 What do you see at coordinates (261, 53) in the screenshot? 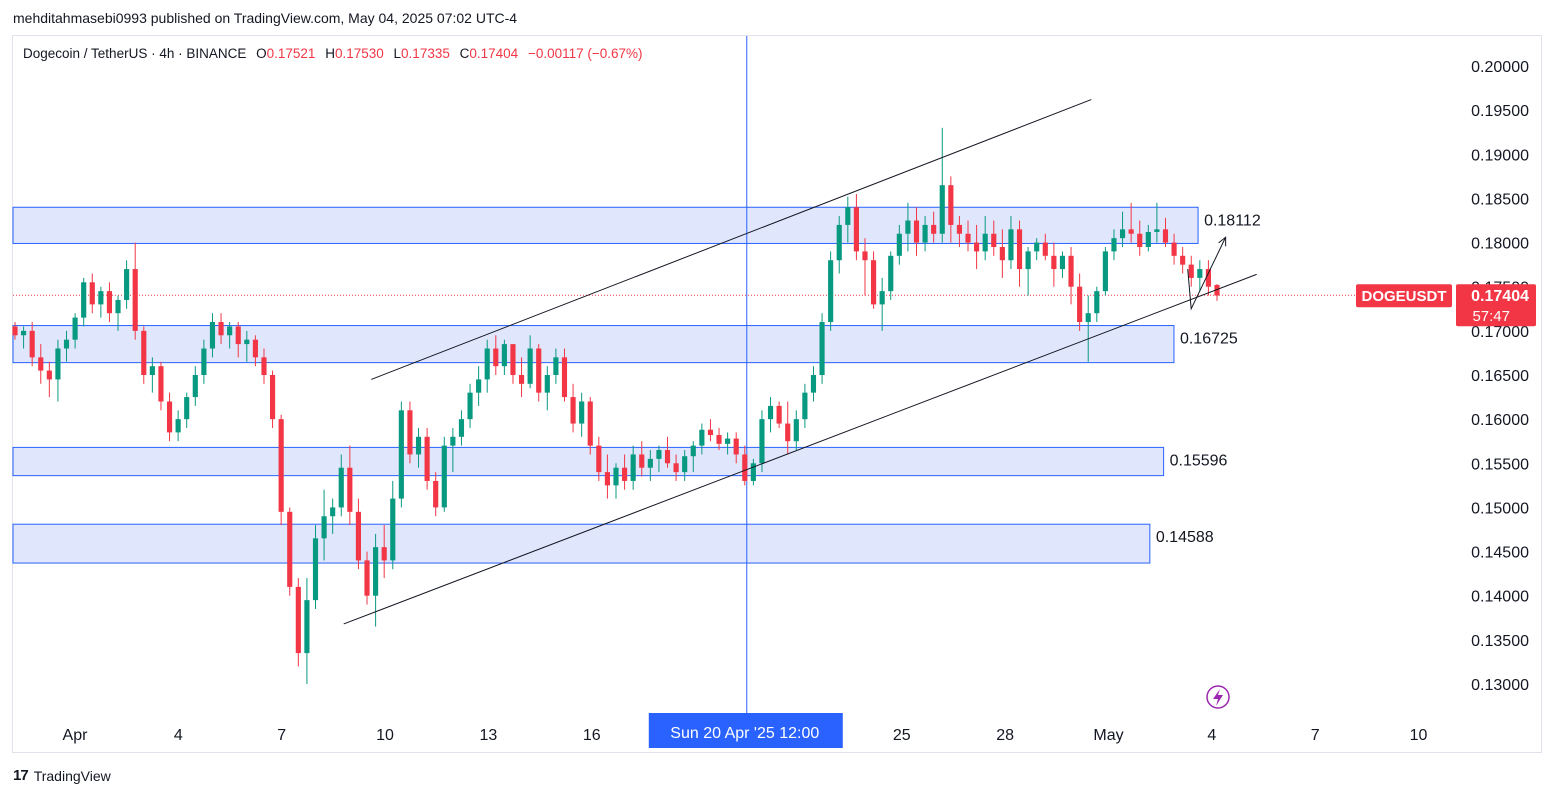
I see `open-label: O` at bounding box center [261, 53].